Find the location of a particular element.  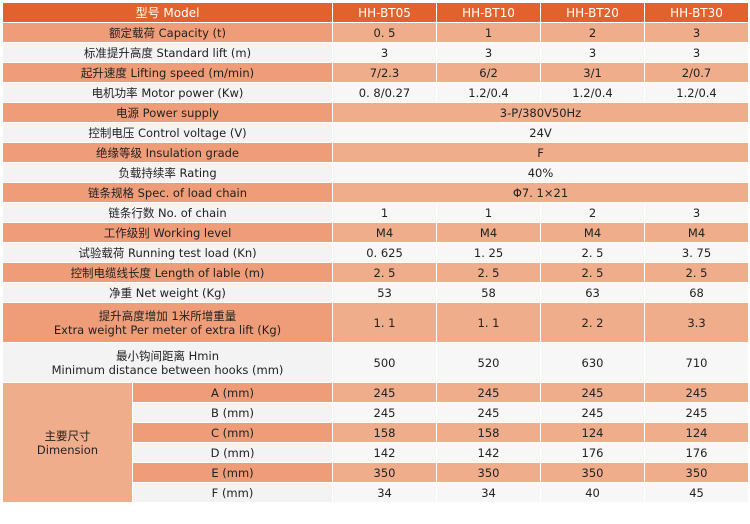

row-label: B (mm) is located at coordinates (232, 412).